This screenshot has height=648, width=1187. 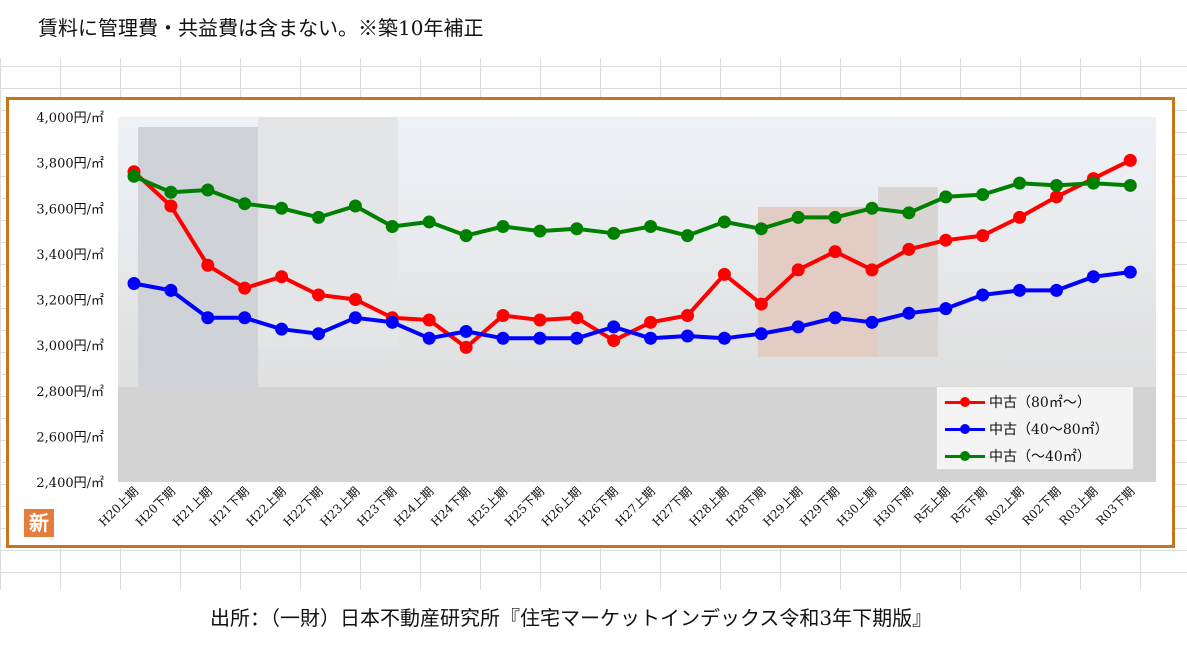 I want to click on x-tick-label: H25下期, so click(x=524, y=506).